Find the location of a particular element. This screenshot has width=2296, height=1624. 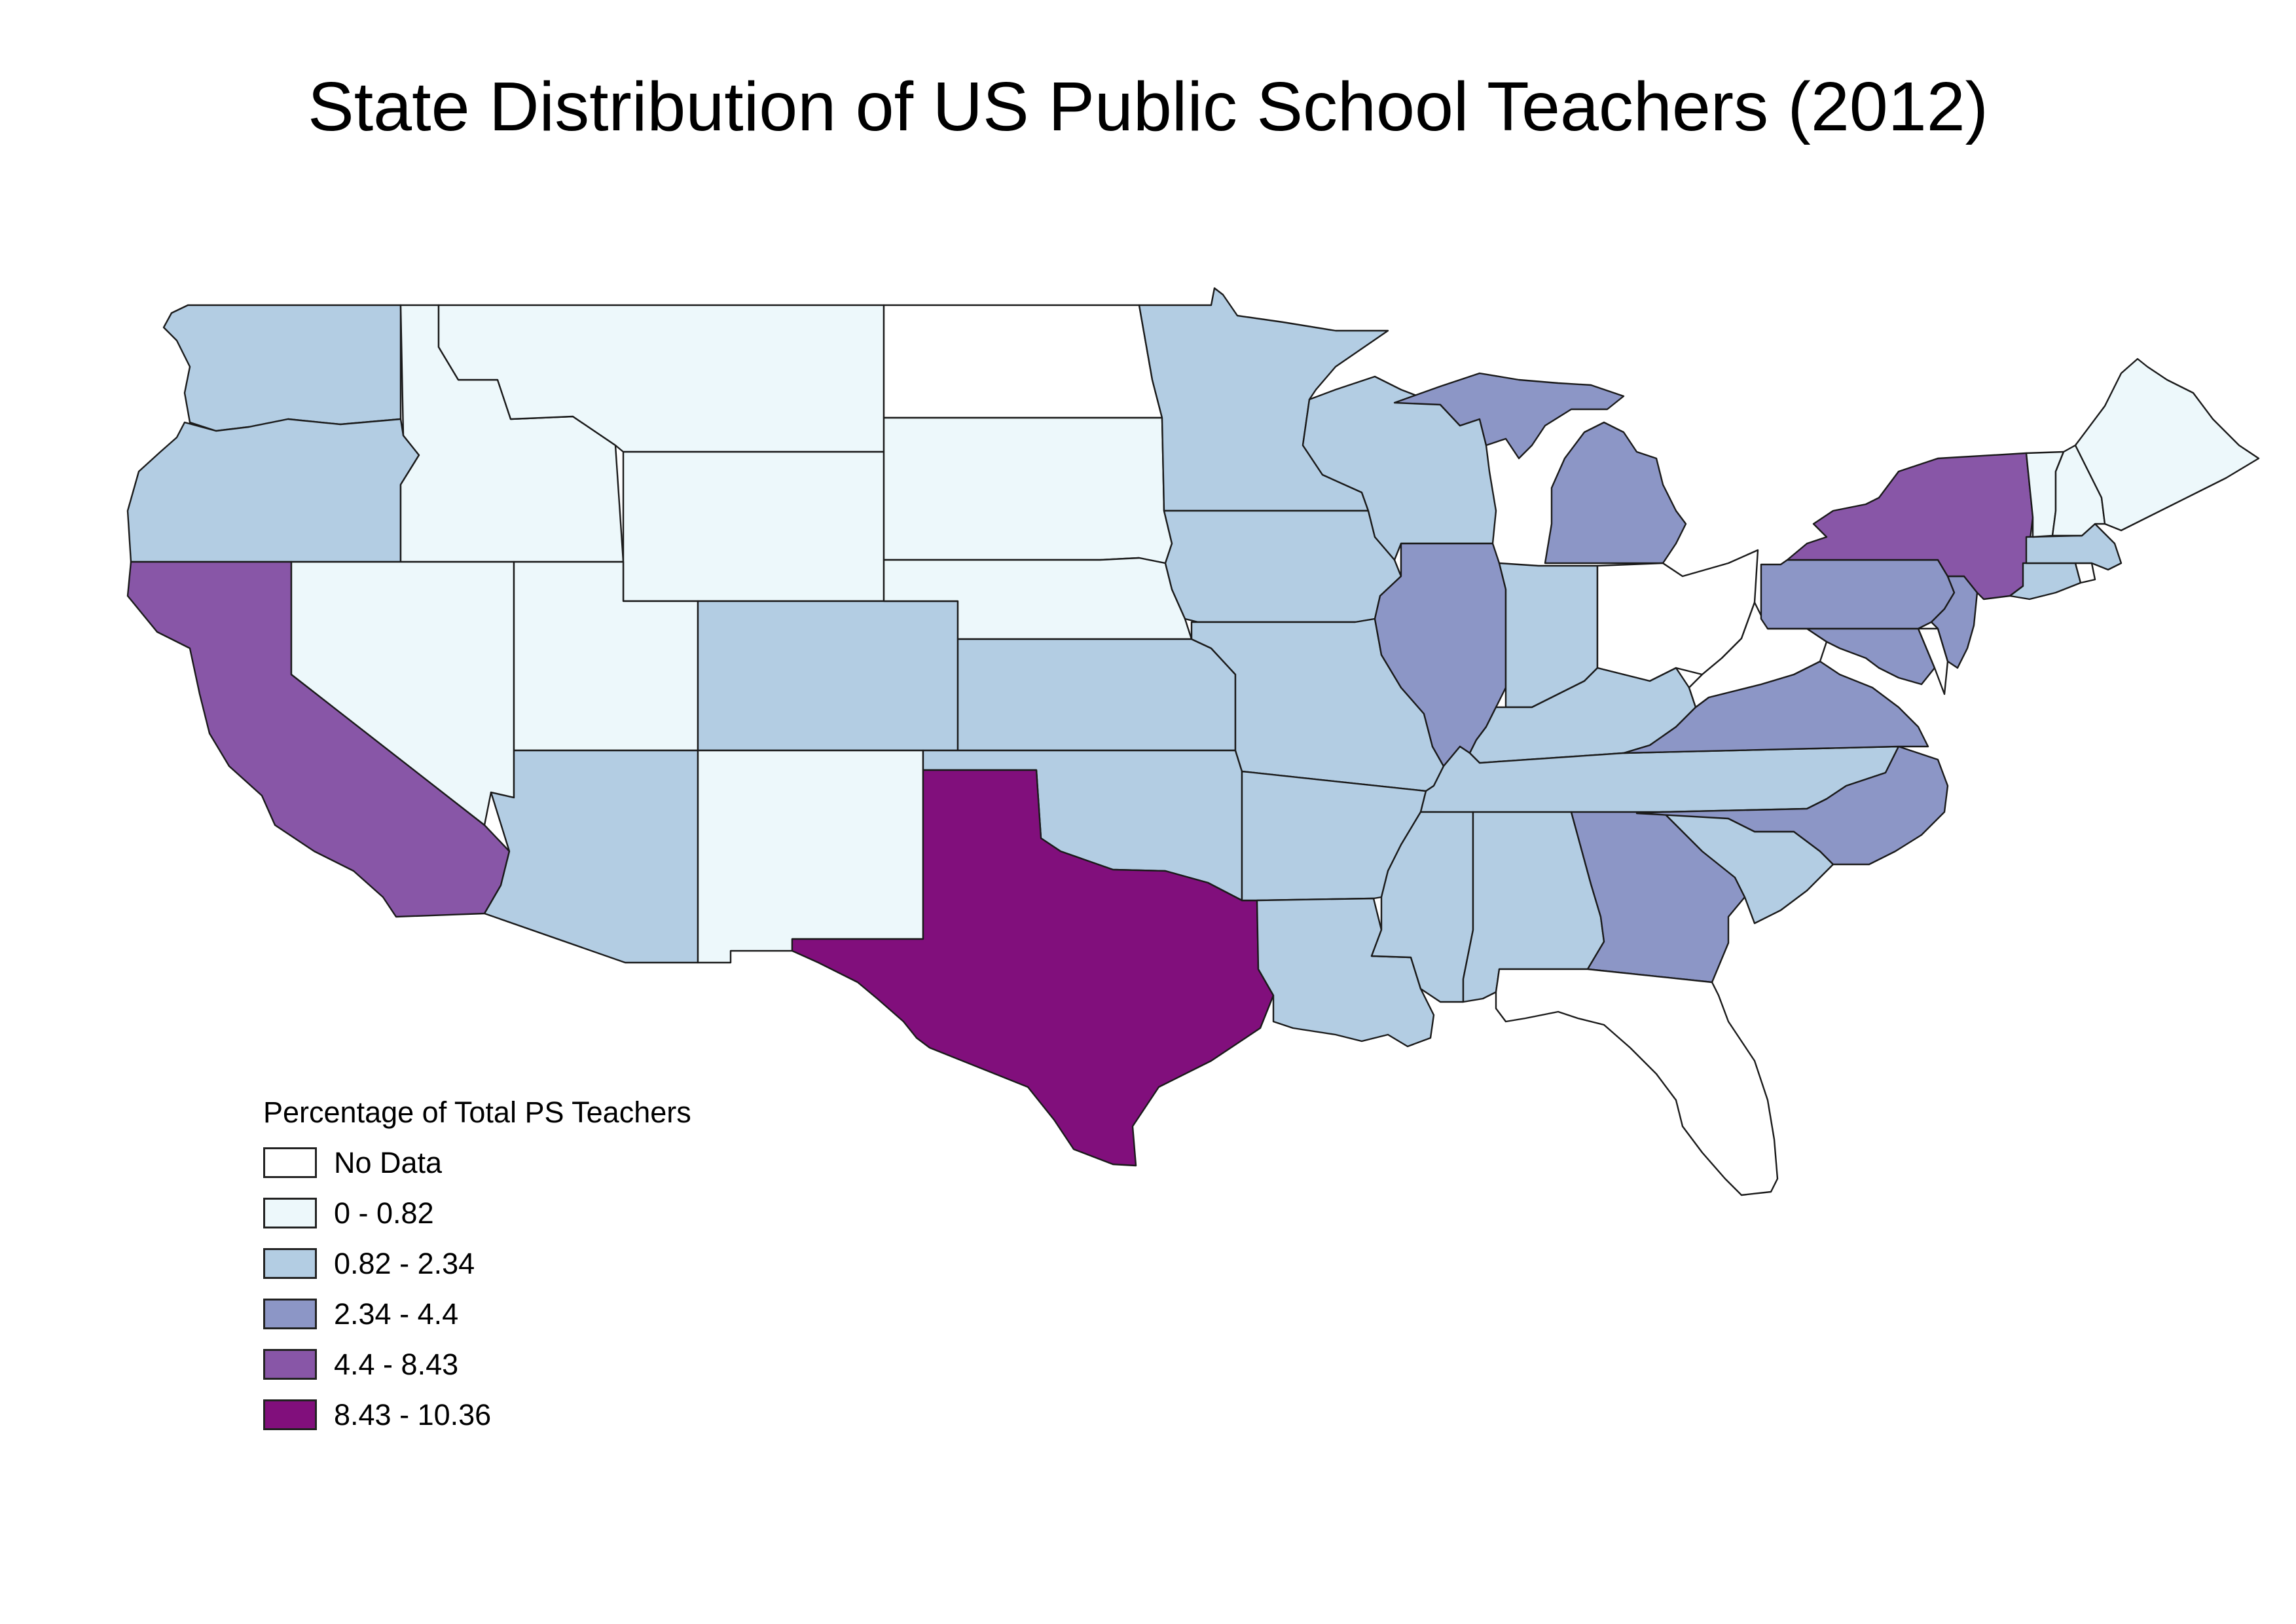

state-nd is located at coordinates (1023, 361).